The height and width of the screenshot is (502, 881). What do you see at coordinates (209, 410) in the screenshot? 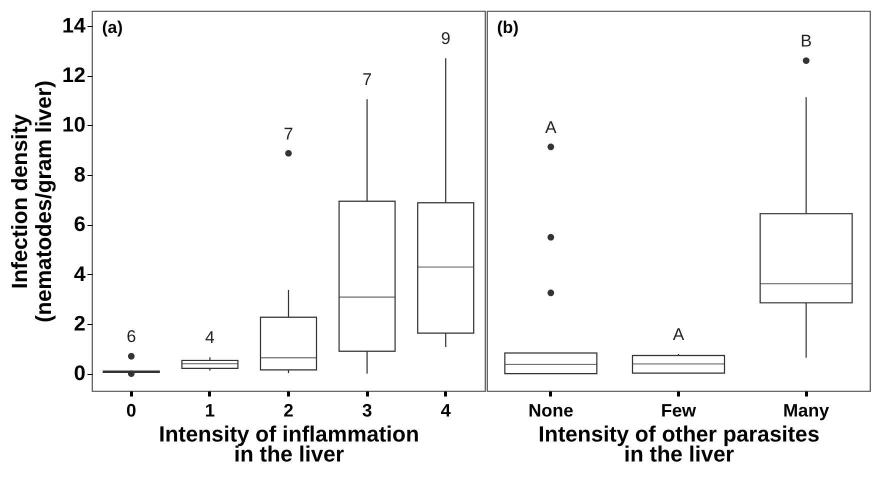
I see `x-tick-label: 1` at bounding box center [209, 410].